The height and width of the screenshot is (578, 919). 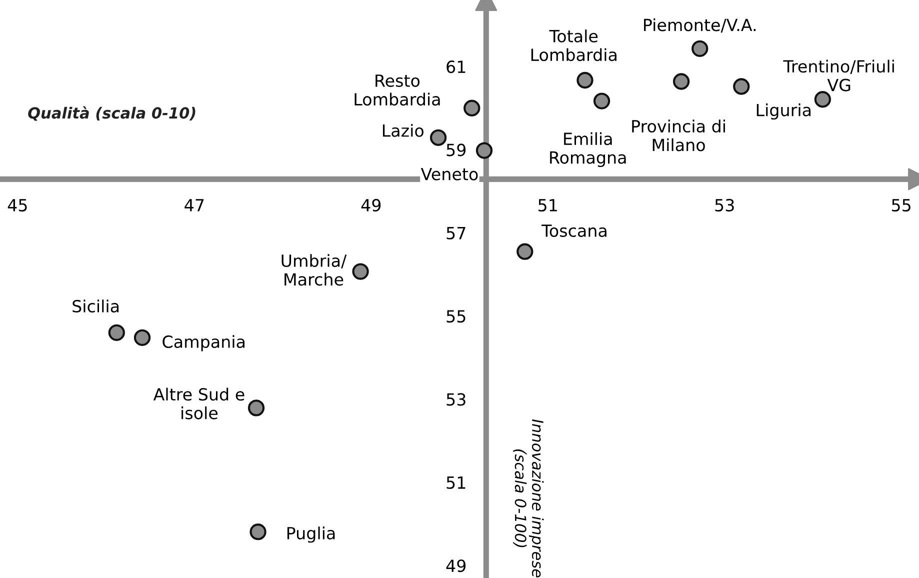 I want to click on annotation: Totale Lombardia, so click(x=573, y=46).